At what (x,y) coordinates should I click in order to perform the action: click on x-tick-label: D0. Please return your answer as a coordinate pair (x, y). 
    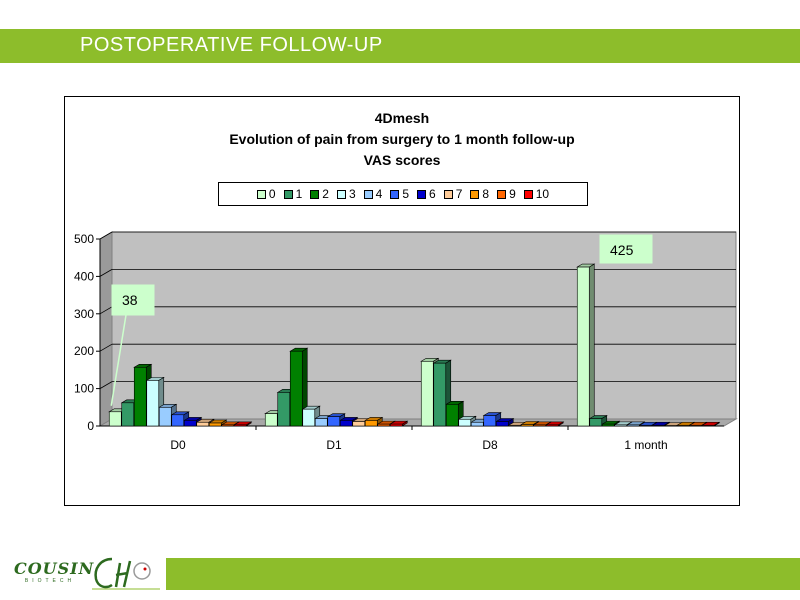
    Looking at the image, I should click on (178, 445).